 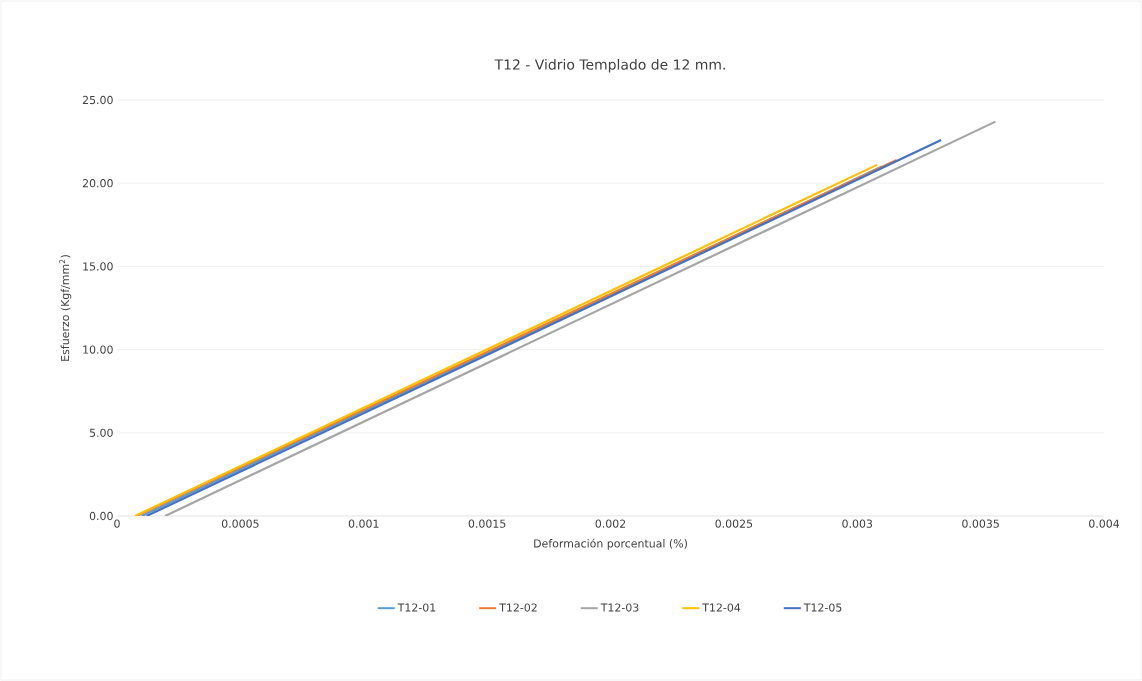 What do you see at coordinates (518, 607) in the screenshot?
I see `legend-label: T12-02` at bounding box center [518, 607].